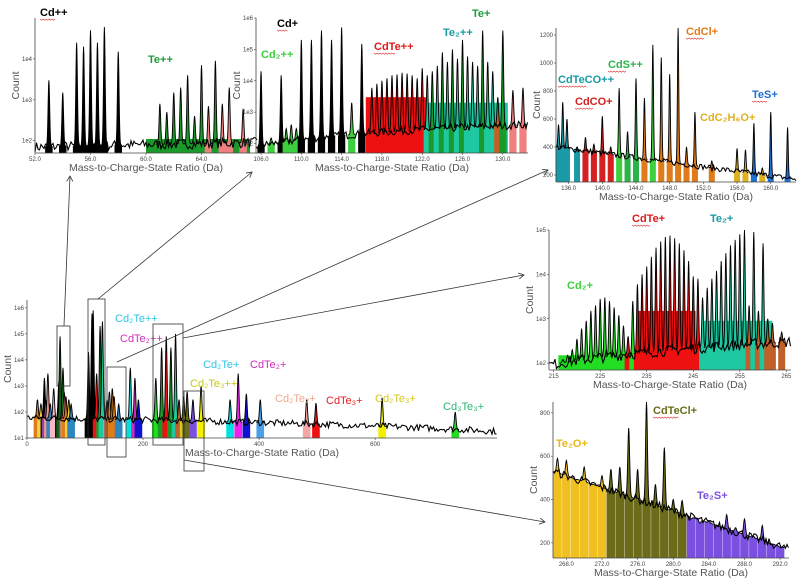 The width and height of the screenshot is (800, 582). What do you see at coordinates (83, 99) in the screenshot?
I see `peak-55.5` at bounding box center [83, 99].